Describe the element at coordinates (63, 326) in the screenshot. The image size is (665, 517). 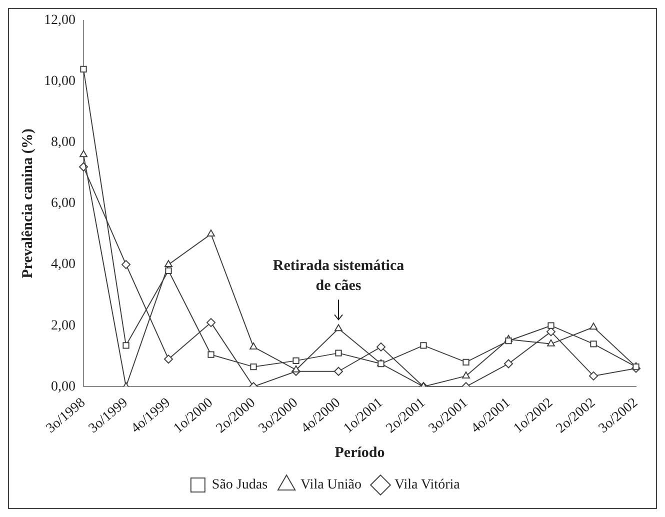
I see `y-tick-label: 2,00` at that location.